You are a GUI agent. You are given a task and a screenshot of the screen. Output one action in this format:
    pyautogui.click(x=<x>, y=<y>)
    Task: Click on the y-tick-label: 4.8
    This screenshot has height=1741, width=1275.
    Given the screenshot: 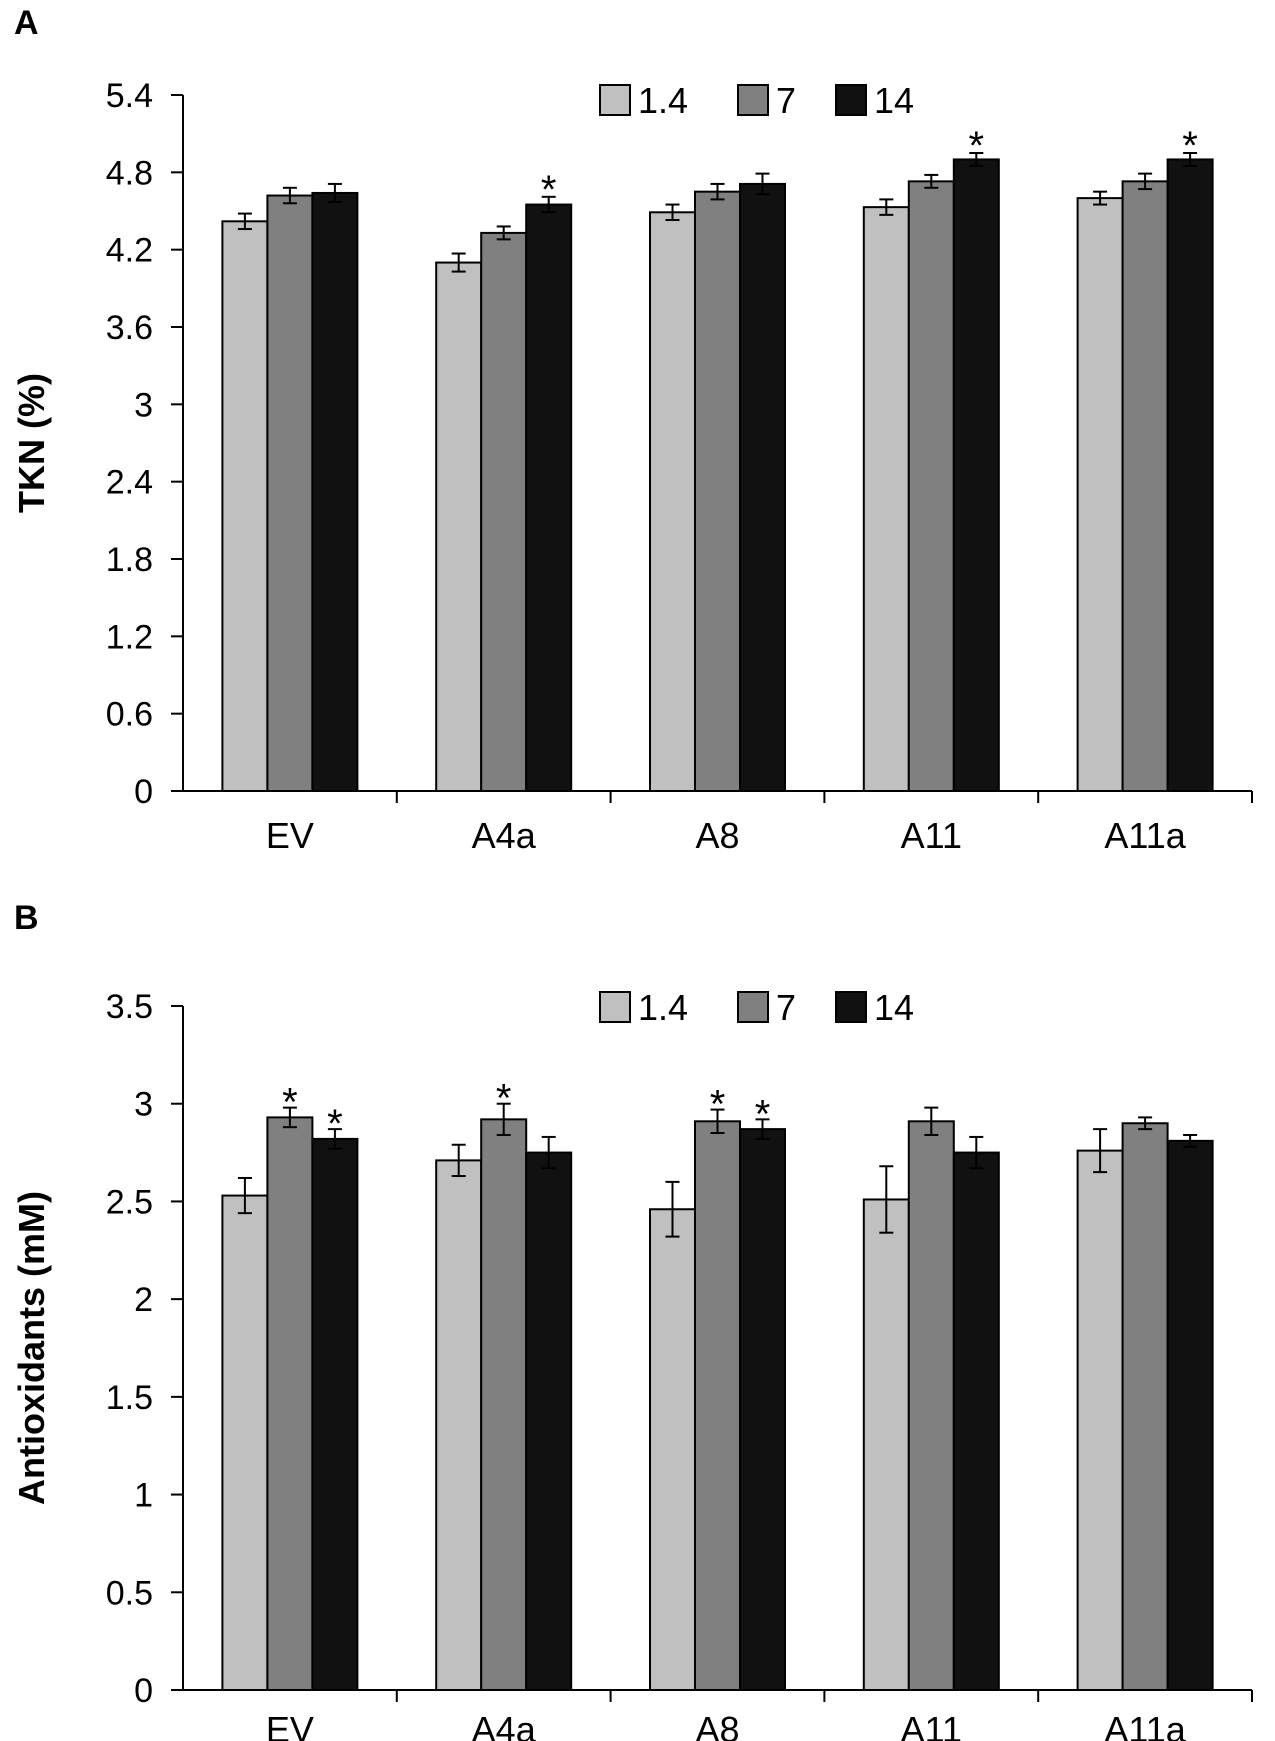 What is the action you would take?
    pyautogui.click(x=129, y=173)
    